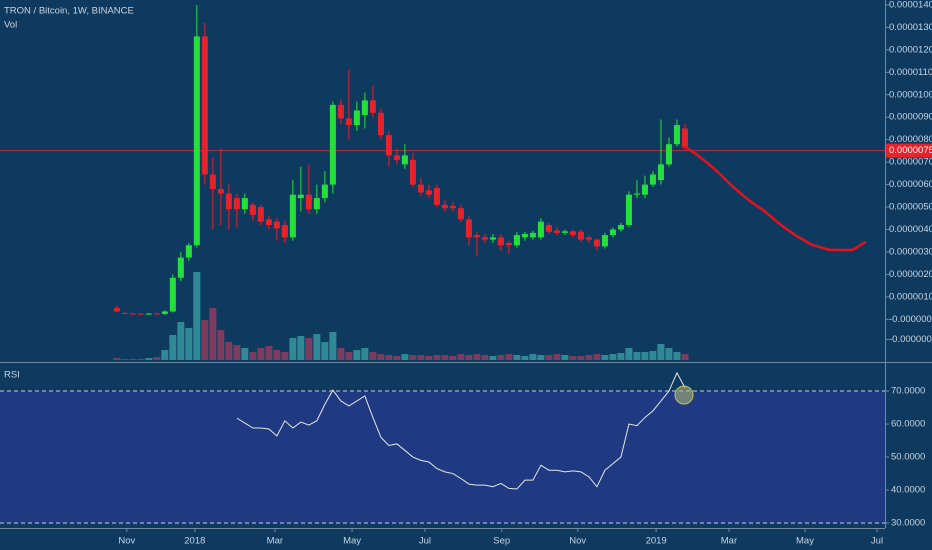 Image resolution: width=932 pixels, height=550 pixels. I want to click on rsi-line, so click(461, 430).